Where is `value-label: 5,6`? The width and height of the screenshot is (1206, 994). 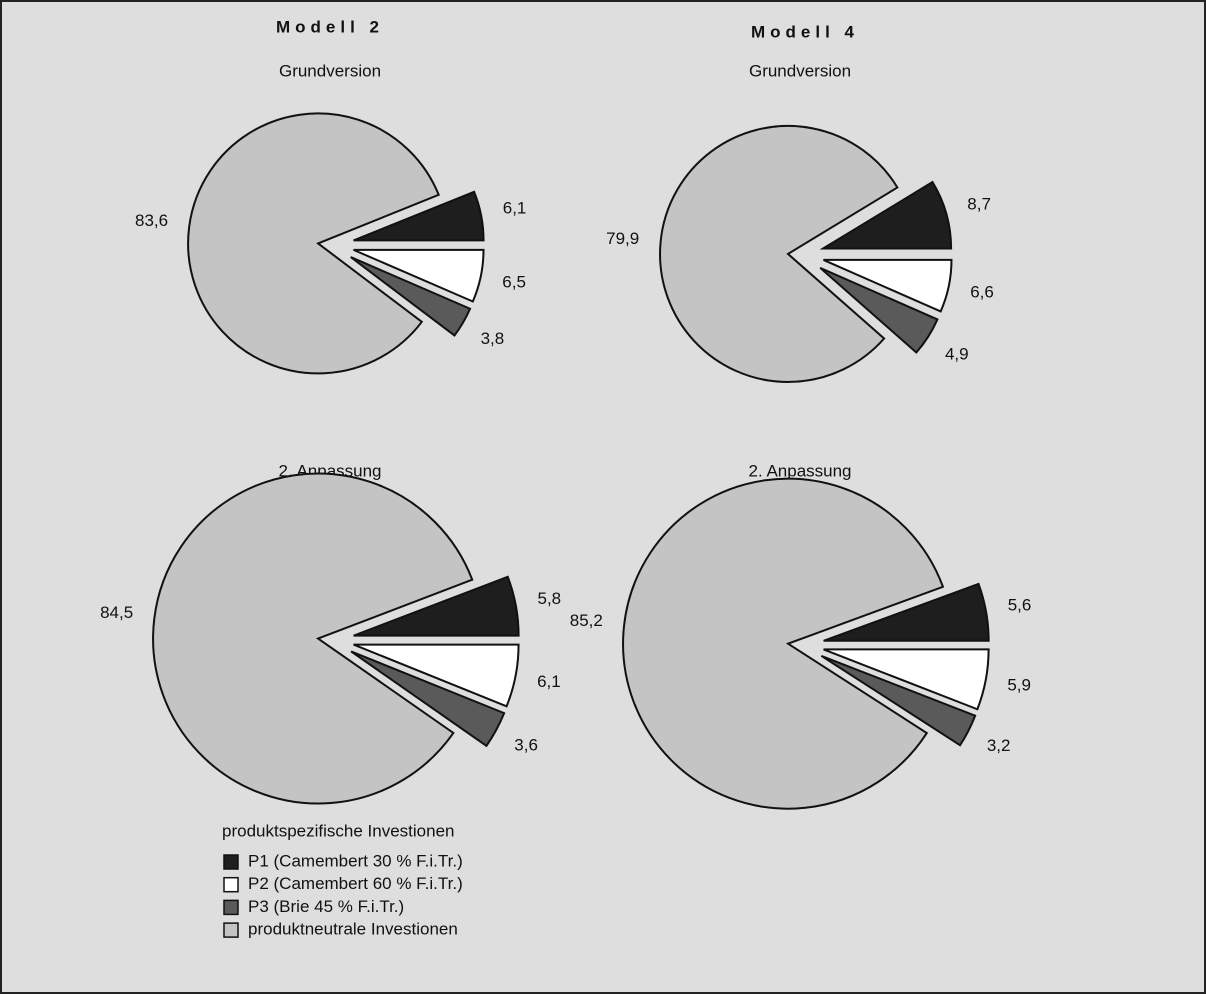
value-label: 5,6 is located at coordinates (1020, 604).